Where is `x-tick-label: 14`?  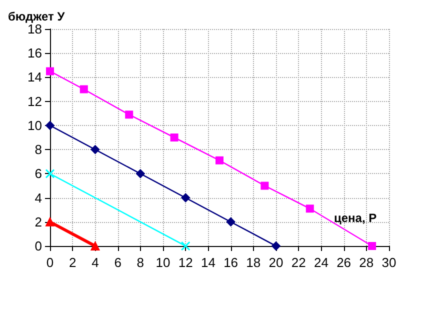 x-tick-label: 14 is located at coordinates (208, 262).